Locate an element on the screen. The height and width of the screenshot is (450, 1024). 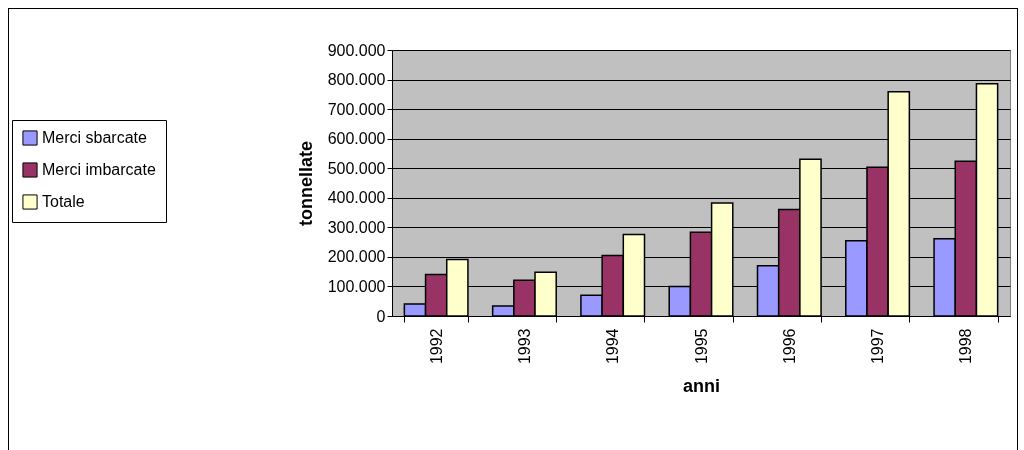
x-axis-title: anni is located at coordinates (701, 386).